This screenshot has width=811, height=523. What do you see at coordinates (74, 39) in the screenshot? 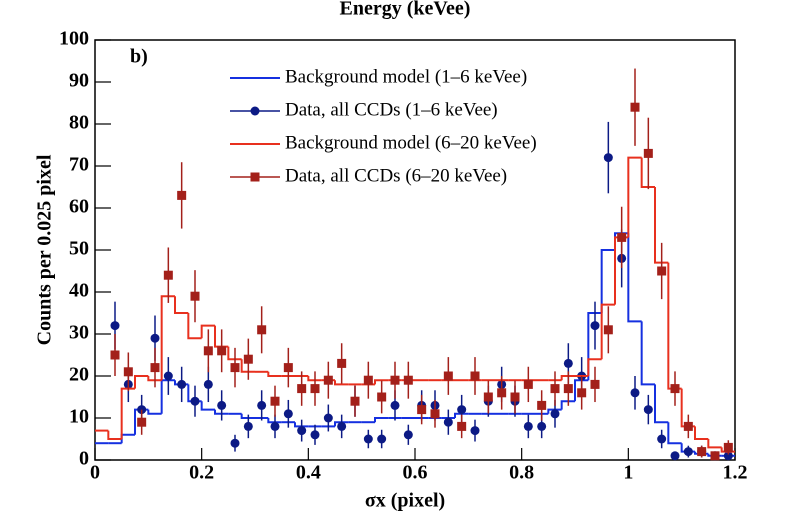
I see `y-tick-label: 100` at bounding box center [74, 39].